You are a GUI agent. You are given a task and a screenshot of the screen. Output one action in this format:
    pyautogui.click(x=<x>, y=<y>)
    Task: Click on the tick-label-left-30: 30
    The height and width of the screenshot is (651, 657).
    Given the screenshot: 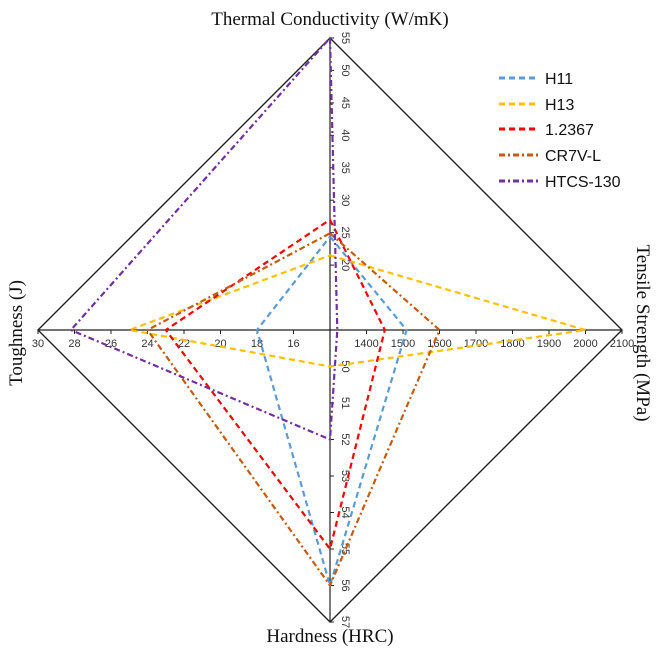 What is the action you would take?
    pyautogui.click(x=38, y=344)
    